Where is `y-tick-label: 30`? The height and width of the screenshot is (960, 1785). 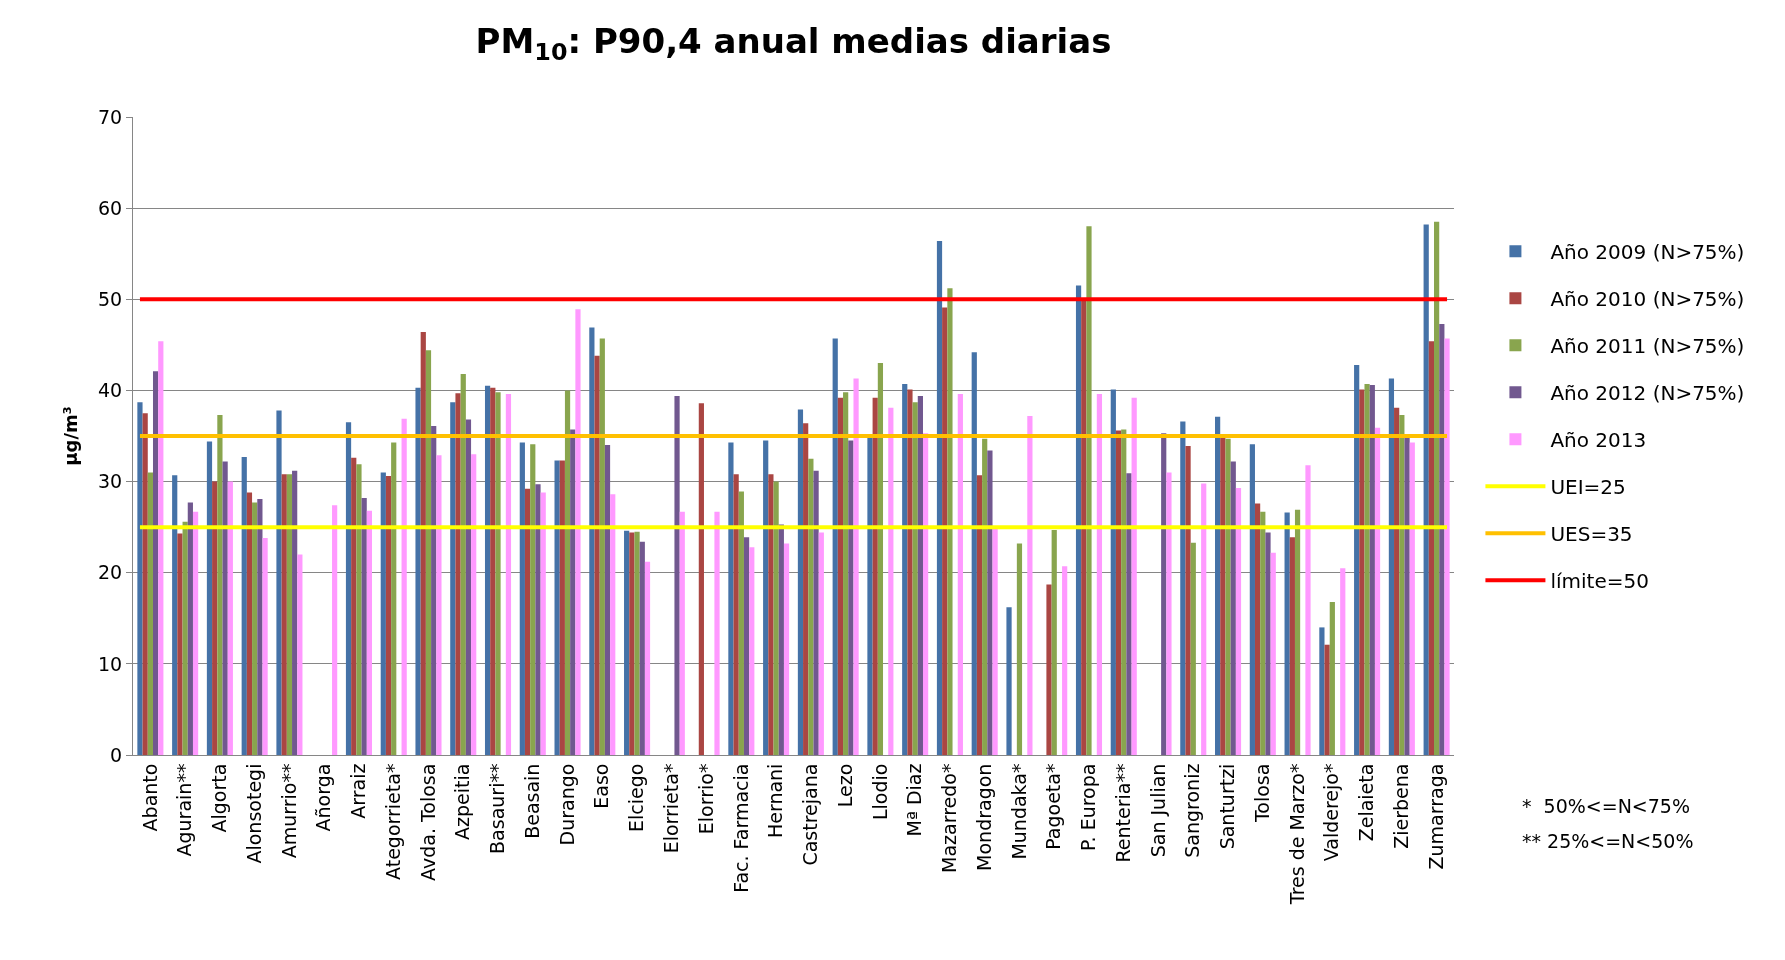 y-tick-label: 30 is located at coordinates (110, 481).